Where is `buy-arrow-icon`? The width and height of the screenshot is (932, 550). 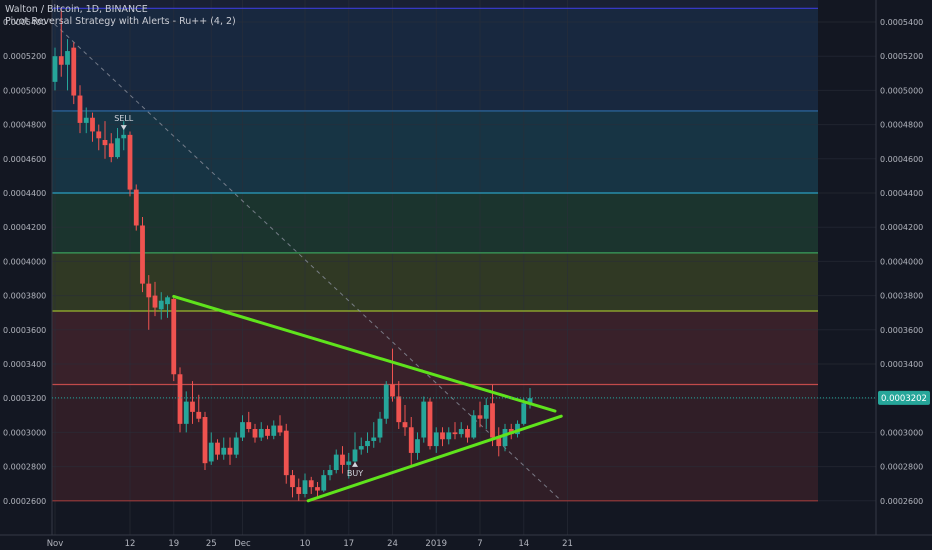 buy-arrow-icon is located at coordinates (355, 464).